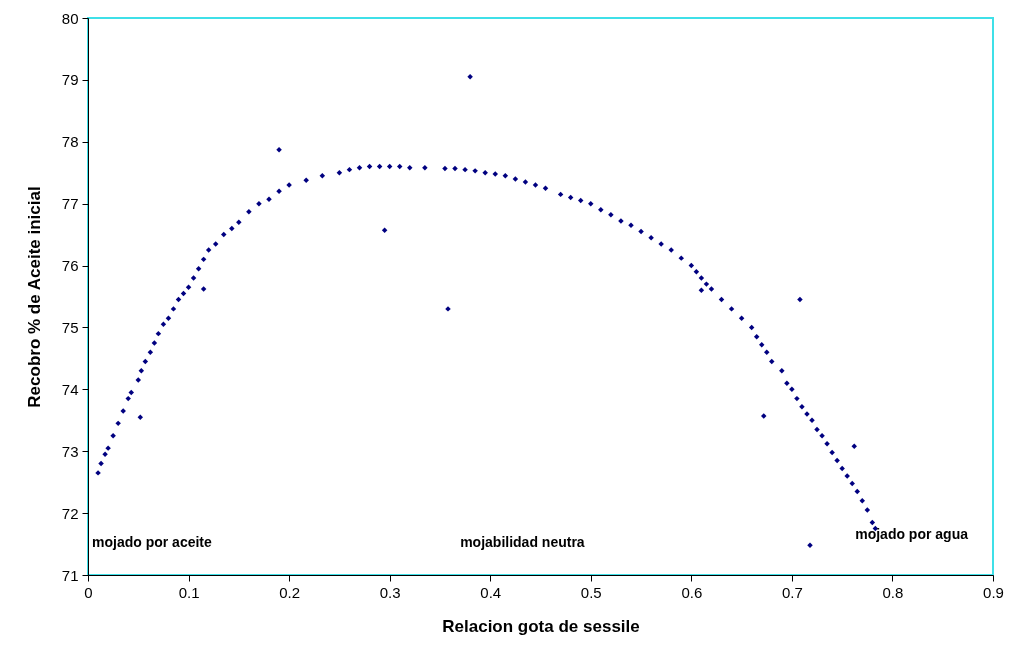 The image size is (1013, 657). What do you see at coordinates (70, 575) in the screenshot?
I see `y-tick-label: 71` at bounding box center [70, 575].